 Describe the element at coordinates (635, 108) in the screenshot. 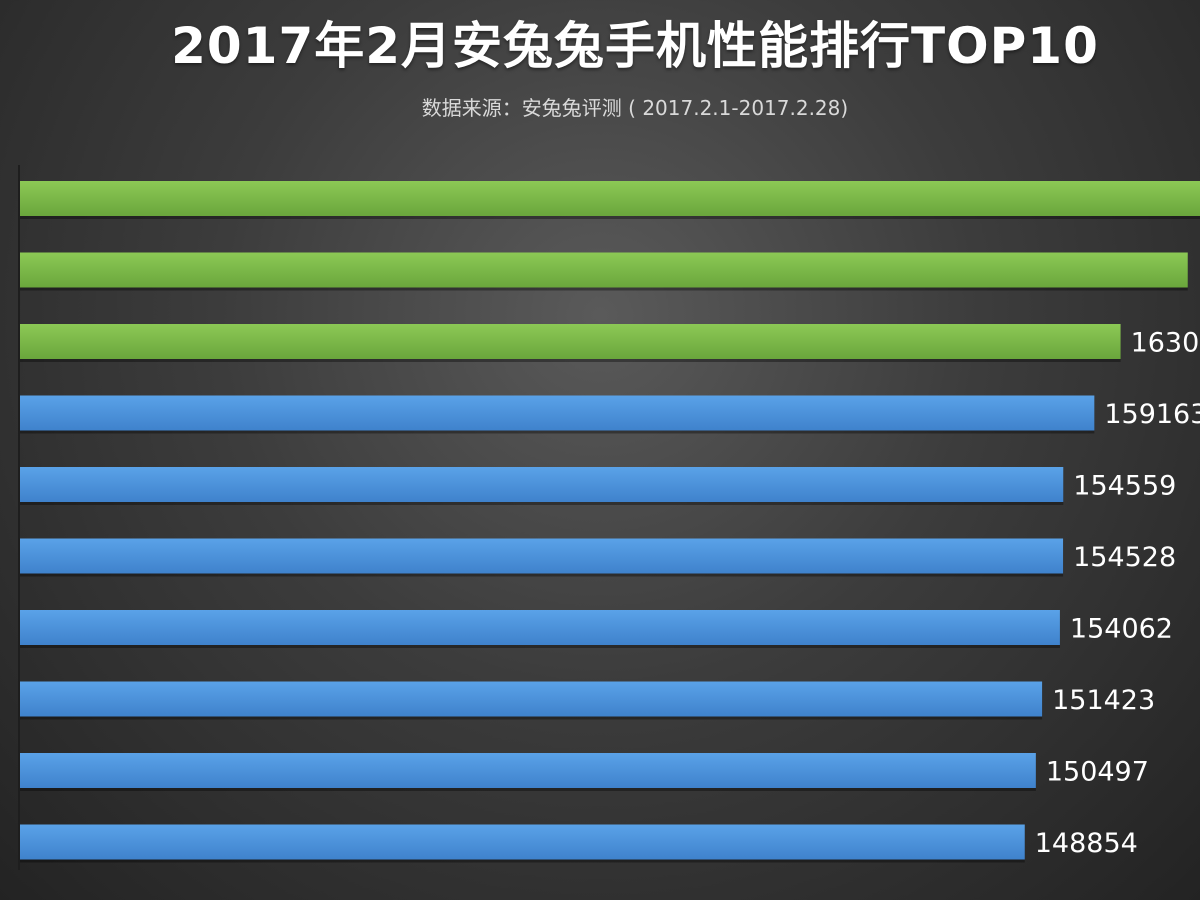

I see `chart-subtitle: 数据来源：安兔兔评测 ( 2017.2.1-2017.2.28)` at that location.